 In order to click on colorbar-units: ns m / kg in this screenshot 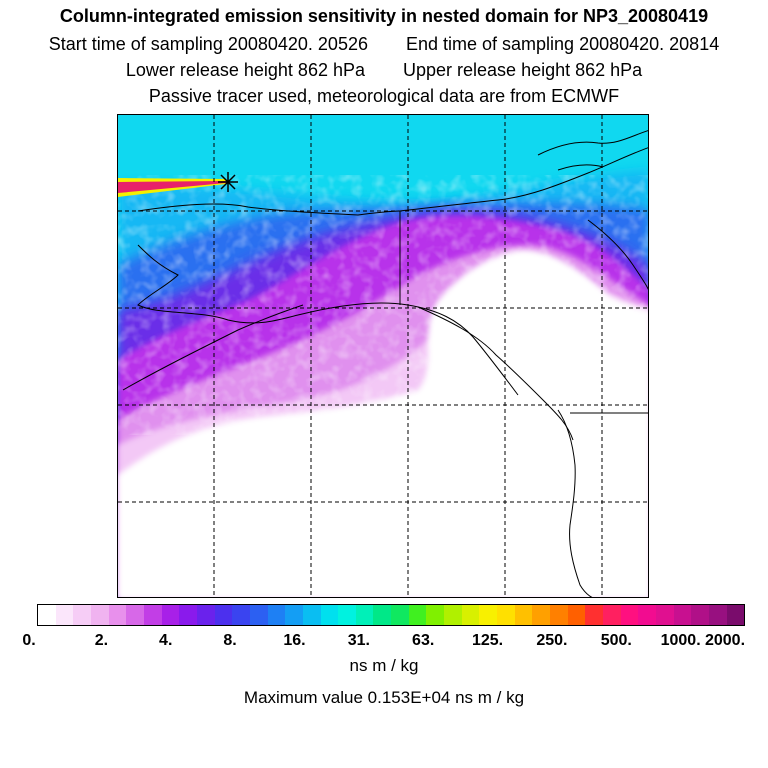, I will do `click(384, 665)`.